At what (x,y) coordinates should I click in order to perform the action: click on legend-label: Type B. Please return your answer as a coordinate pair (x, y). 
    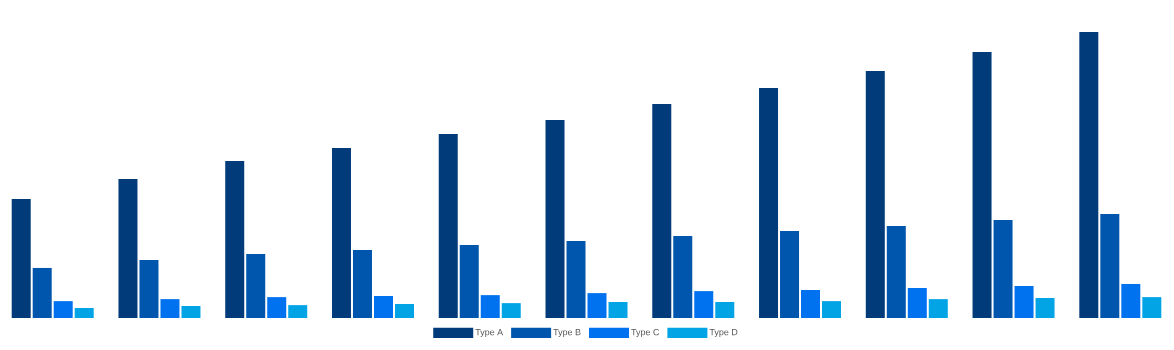
    Looking at the image, I should click on (567, 333).